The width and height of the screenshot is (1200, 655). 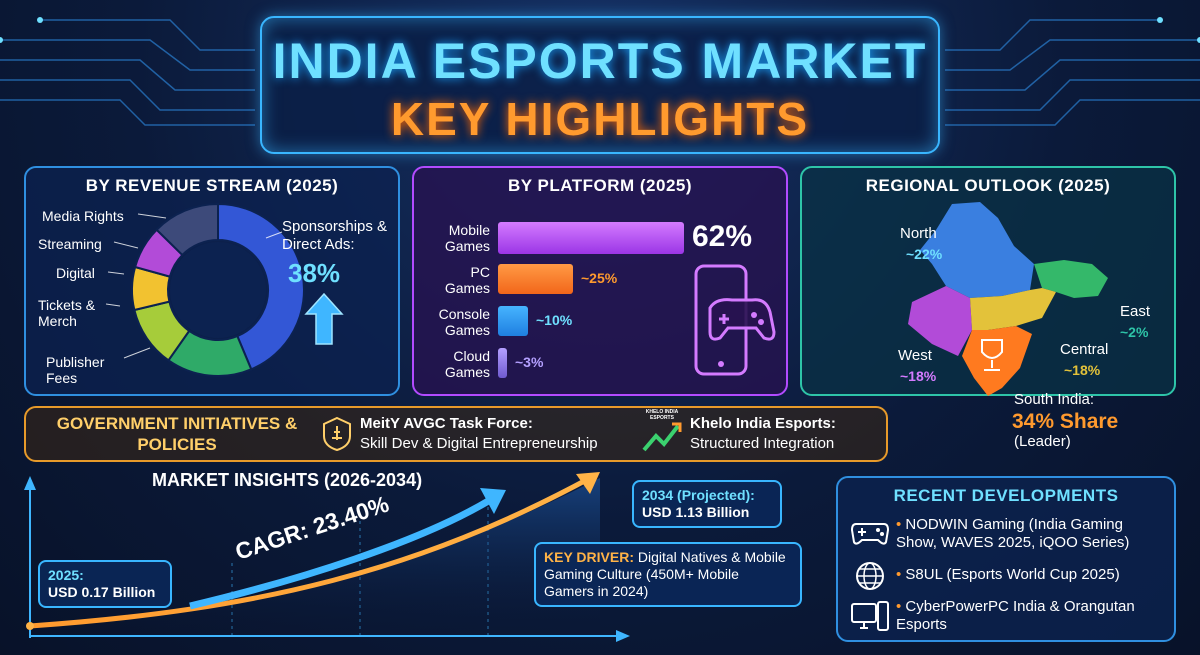 What do you see at coordinates (599, 278) in the screenshot?
I see `value-pc: ~25%` at bounding box center [599, 278].